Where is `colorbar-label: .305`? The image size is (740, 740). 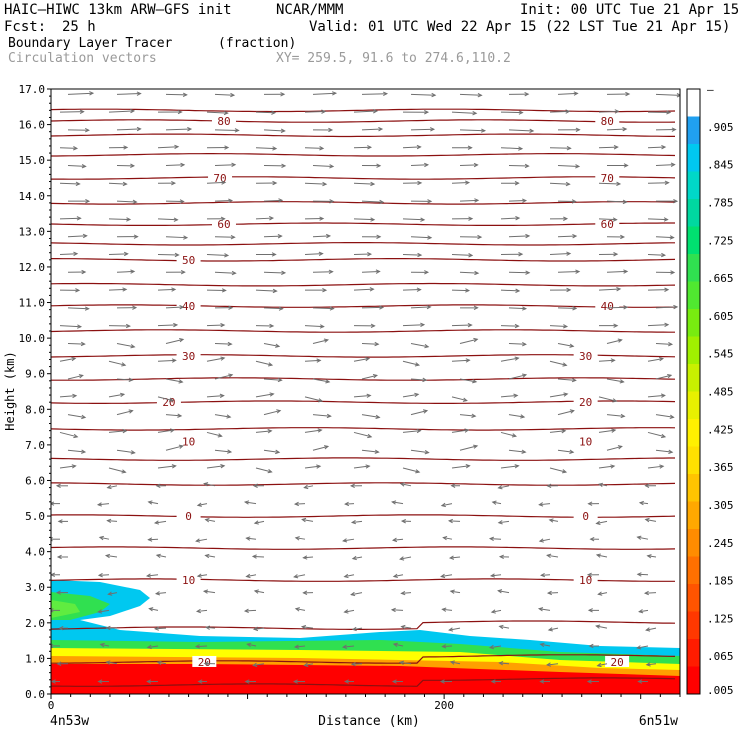 colorbar-label: .305 is located at coordinates (720, 505).